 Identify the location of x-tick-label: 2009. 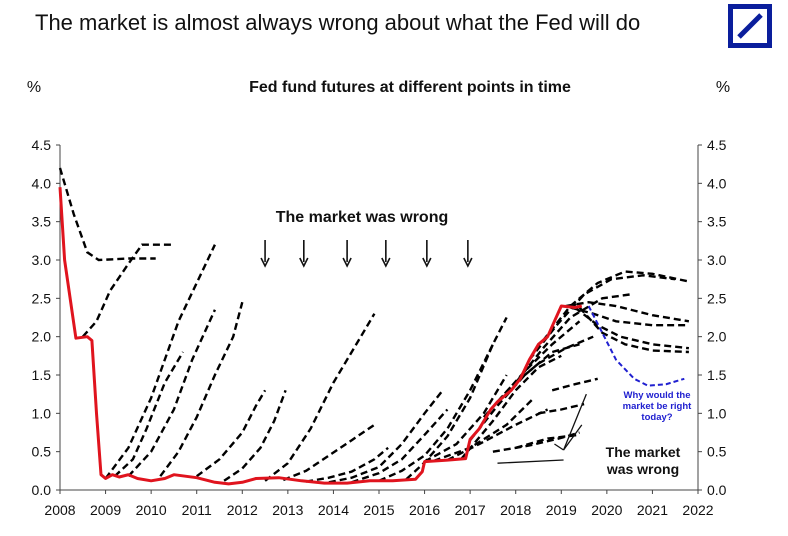
(105, 510).